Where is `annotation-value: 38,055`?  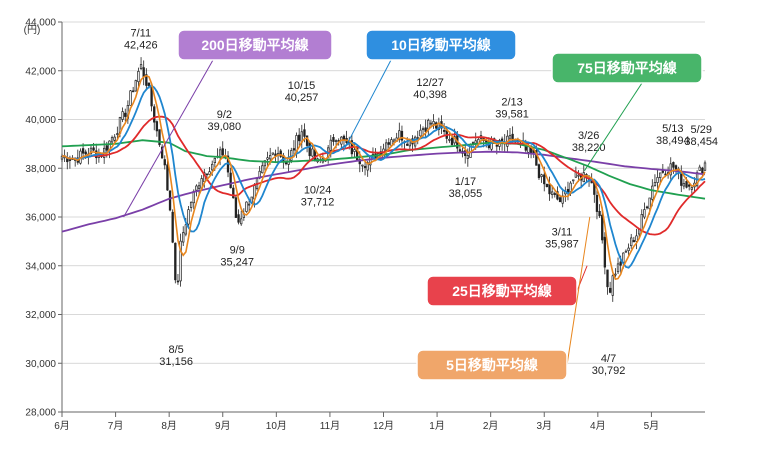
annotation-value: 38,055 is located at coordinates (466, 194).